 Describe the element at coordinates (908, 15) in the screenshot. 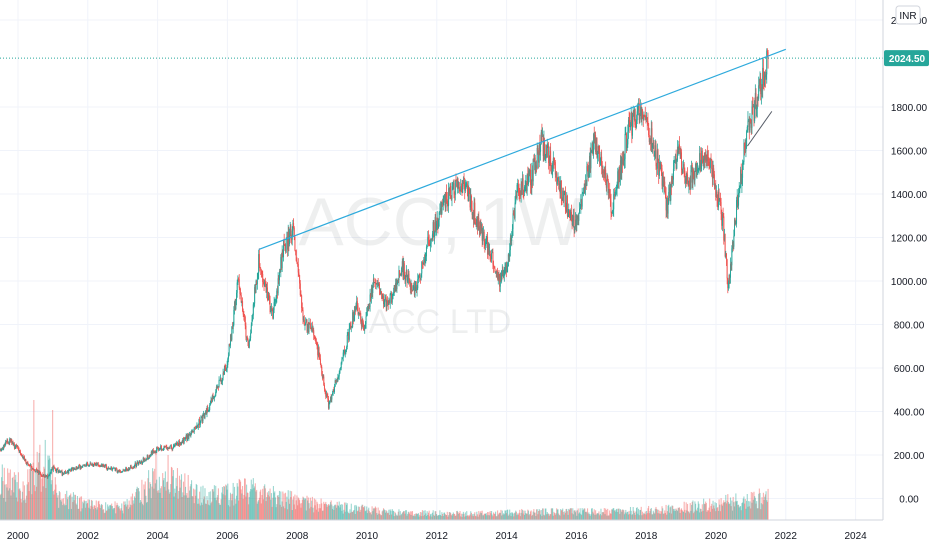

I see `currency-badge: INR` at that location.